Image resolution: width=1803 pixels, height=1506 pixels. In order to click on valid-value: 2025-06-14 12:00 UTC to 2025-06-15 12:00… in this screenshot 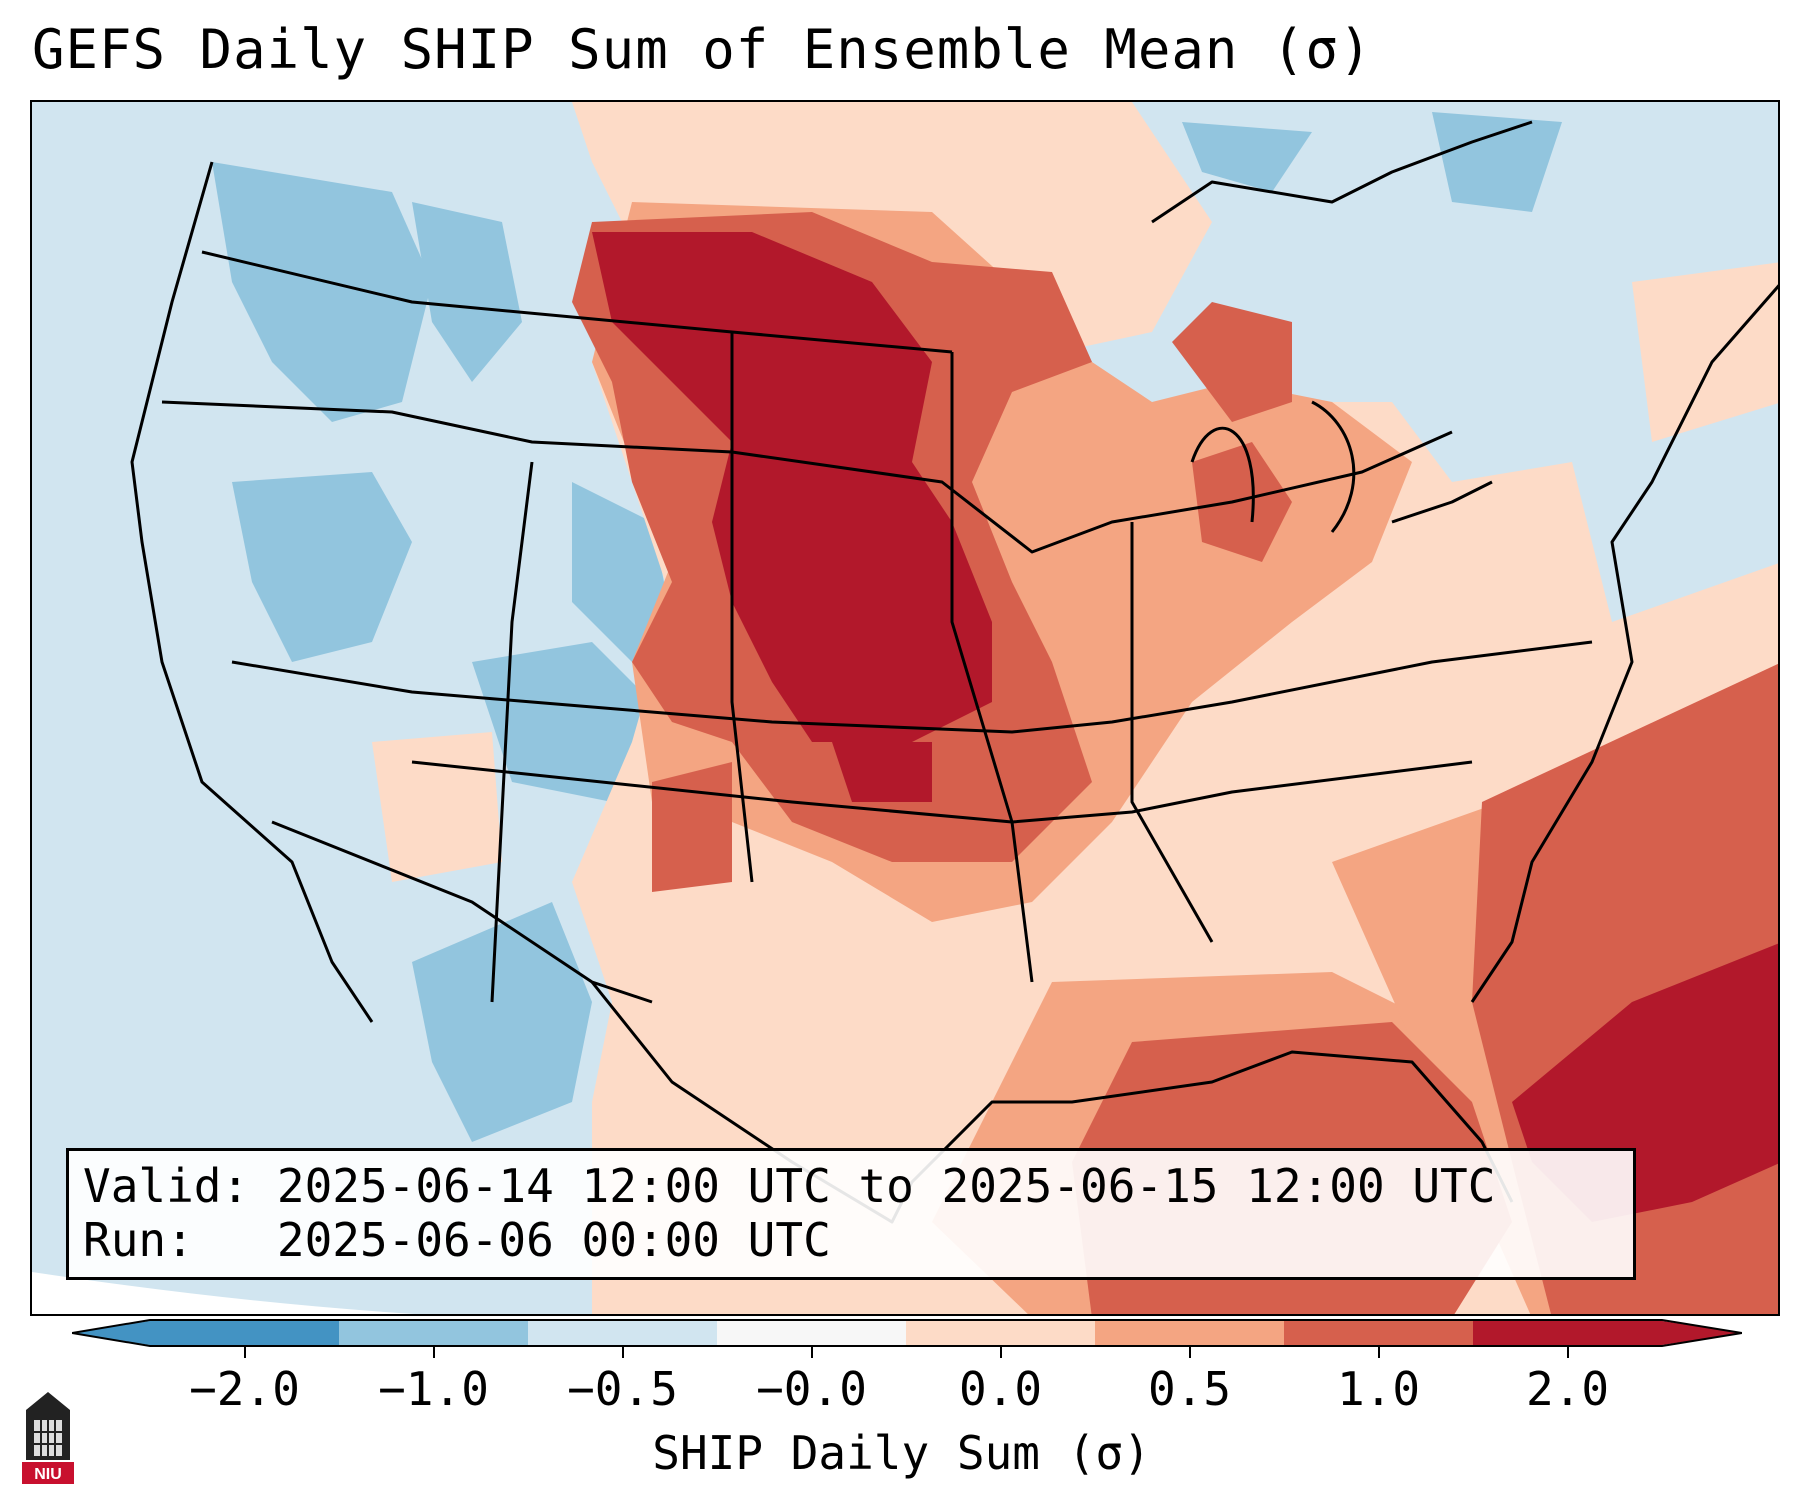, I will do `click(886, 1186)`.